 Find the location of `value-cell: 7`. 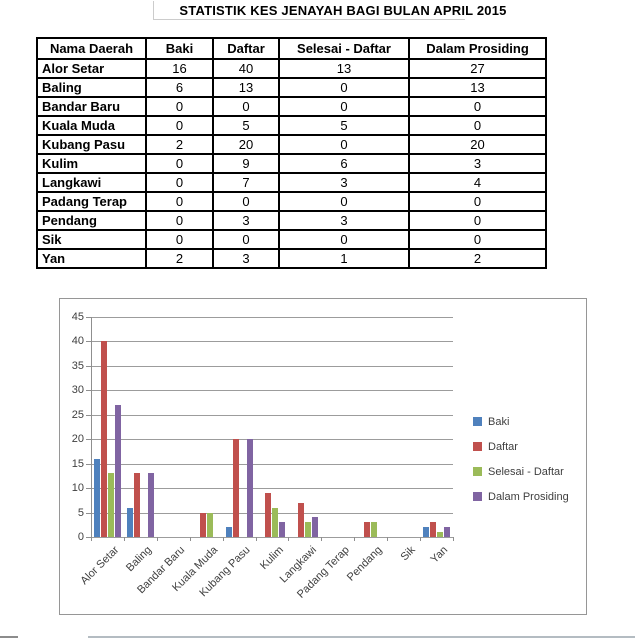

value-cell: 7 is located at coordinates (246, 182).